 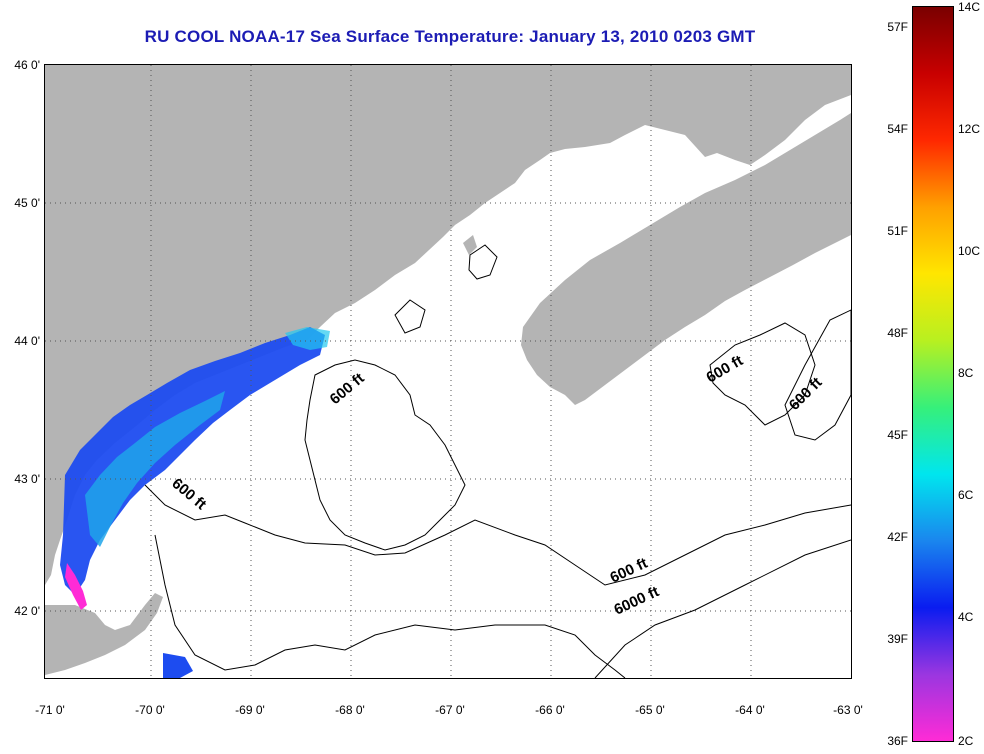 What do you see at coordinates (637, 600) in the screenshot?
I see `contour-label: 6000 ft` at bounding box center [637, 600].